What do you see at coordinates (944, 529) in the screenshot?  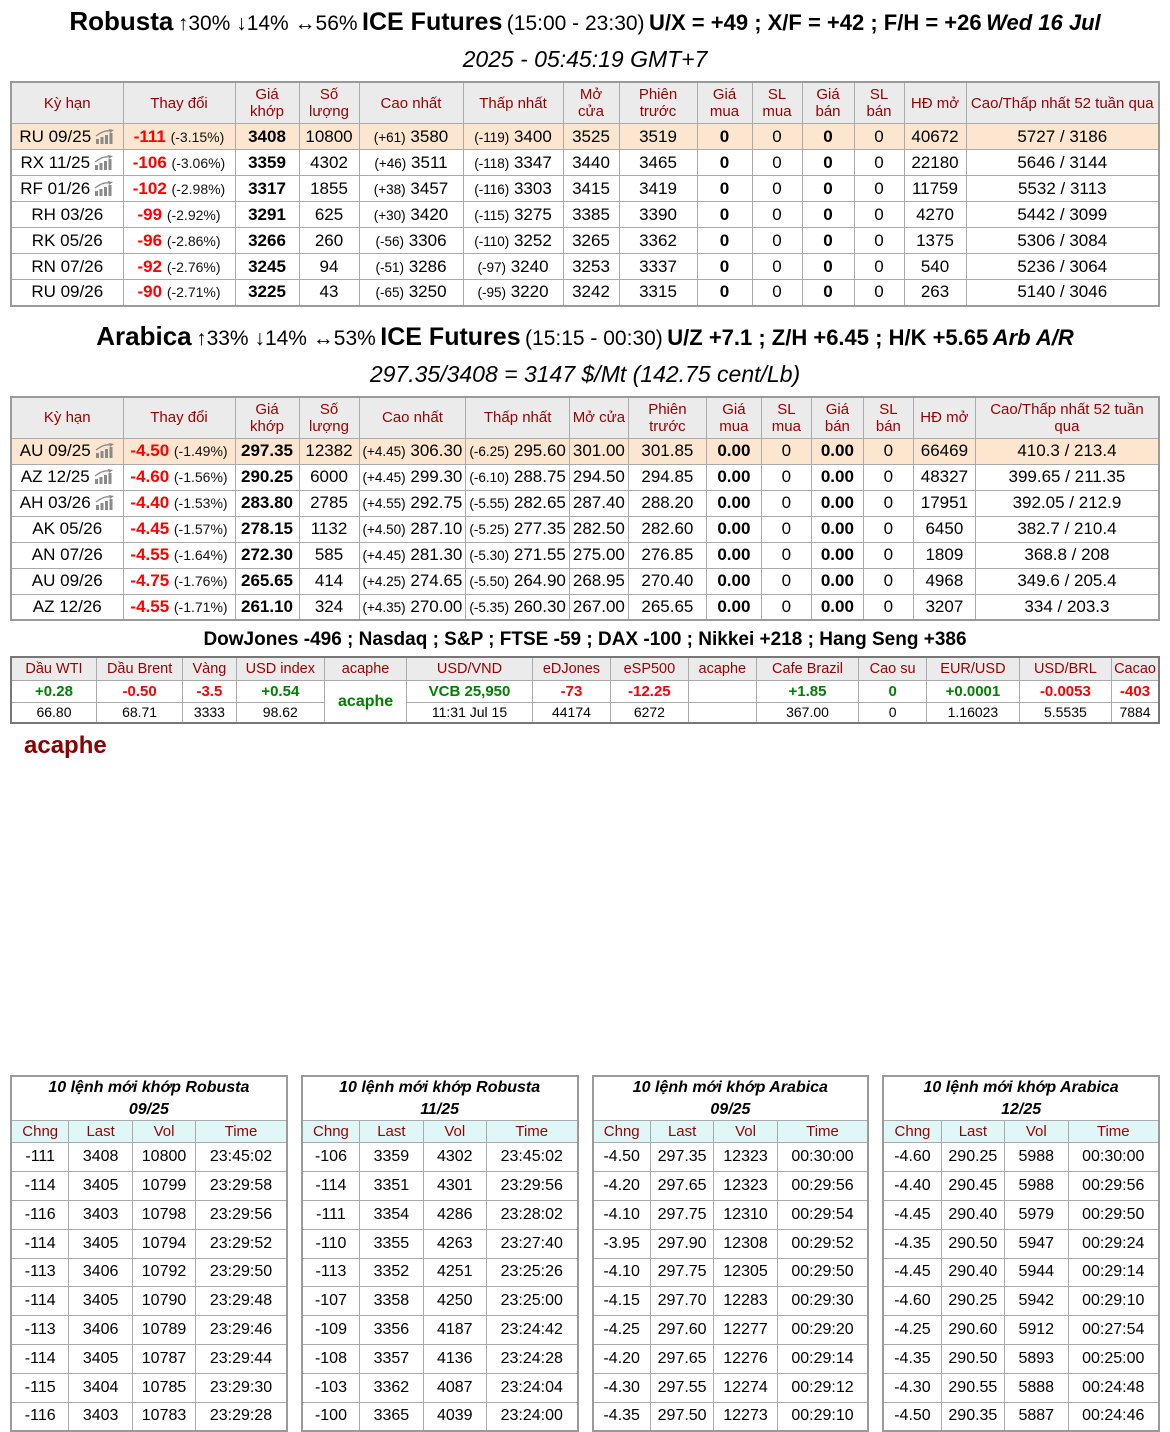 I see `open-interest-cell: 6450` at bounding box center [944, 529].